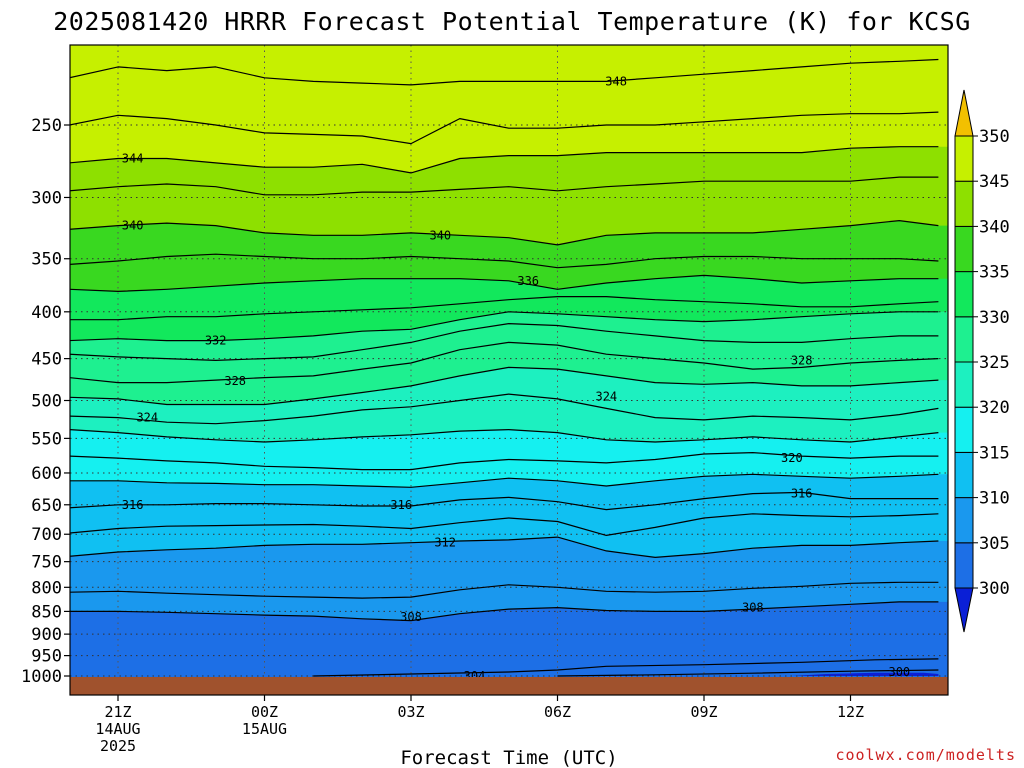 The height and width of the screenshot is (768, 1024). I want to click on colorbar-label: 340, so click(994, 227).